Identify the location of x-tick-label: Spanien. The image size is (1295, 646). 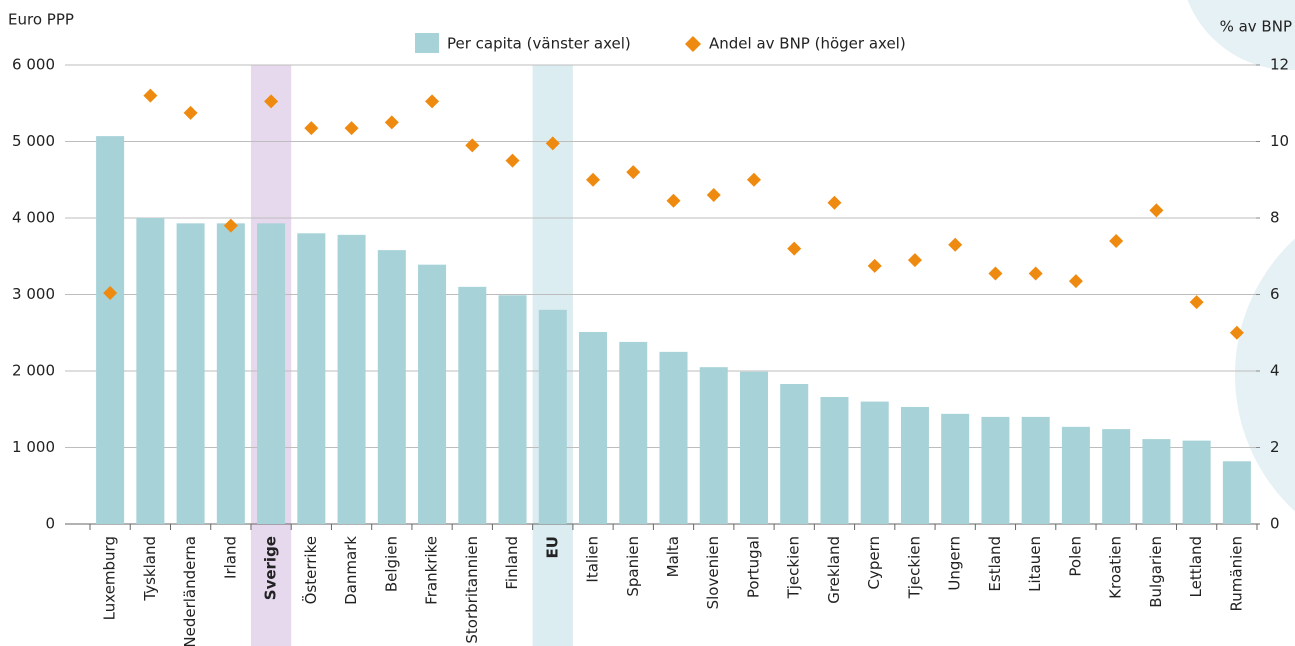
(633, 566).